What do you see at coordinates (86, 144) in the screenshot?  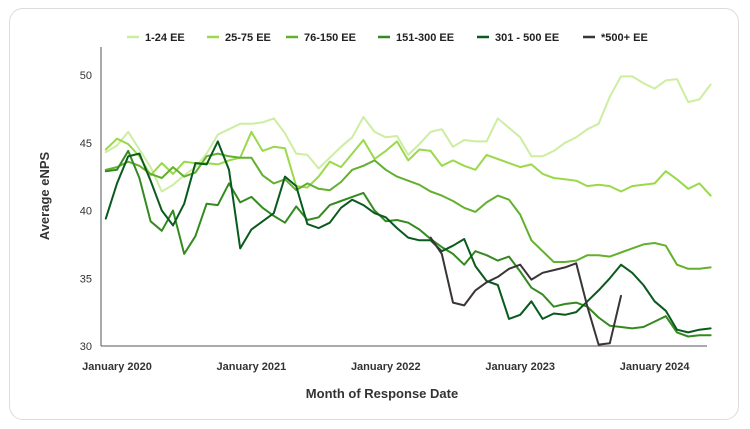 I see `y-tick-label: 45` at bounding box center [86, 144].